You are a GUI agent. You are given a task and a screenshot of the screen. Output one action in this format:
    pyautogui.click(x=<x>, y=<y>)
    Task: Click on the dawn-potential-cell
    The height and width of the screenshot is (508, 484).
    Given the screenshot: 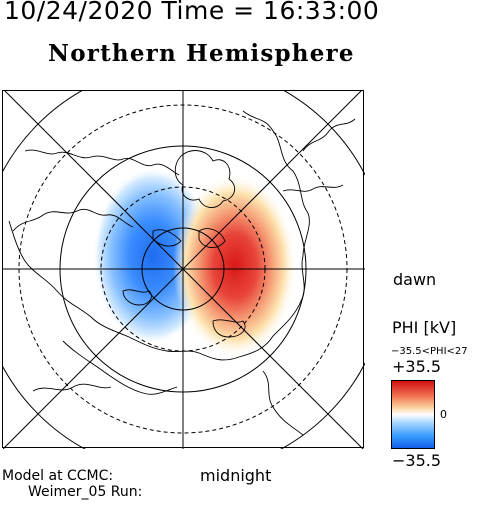 What is the action you would take?
    pyautogui.click(x=235, y=266)
    